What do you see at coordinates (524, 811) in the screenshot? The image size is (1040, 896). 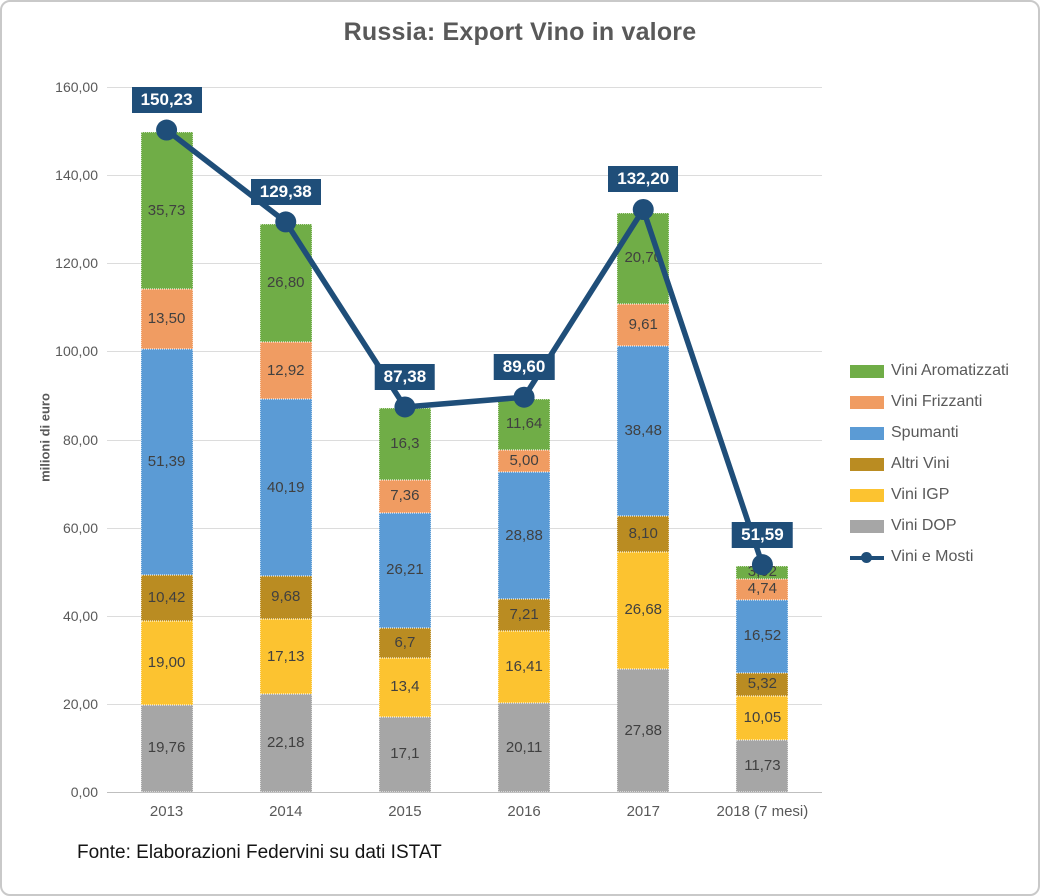 I see `x-axis-label: 2016` at bounding box center [524, 811].